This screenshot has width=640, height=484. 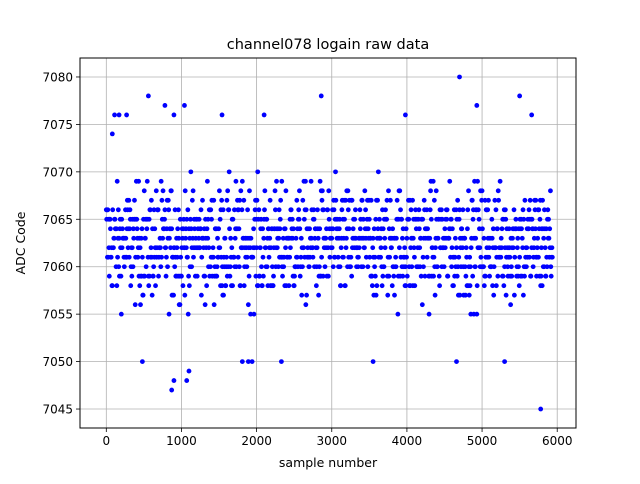 What do you see at coordinates (557, 441) in the screenshot?
I see `x-tick-label: 6000` at bounding box center [557, 441].